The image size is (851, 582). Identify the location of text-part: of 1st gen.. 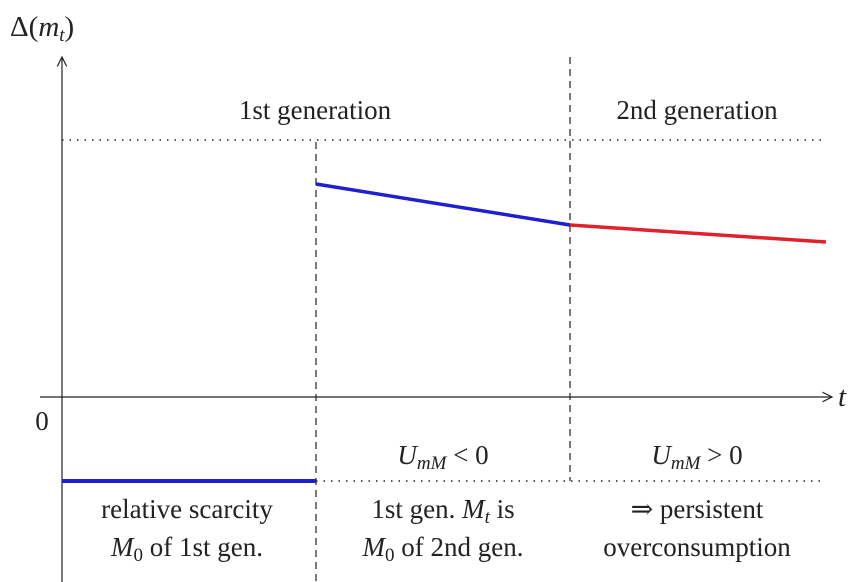
(203, 547).